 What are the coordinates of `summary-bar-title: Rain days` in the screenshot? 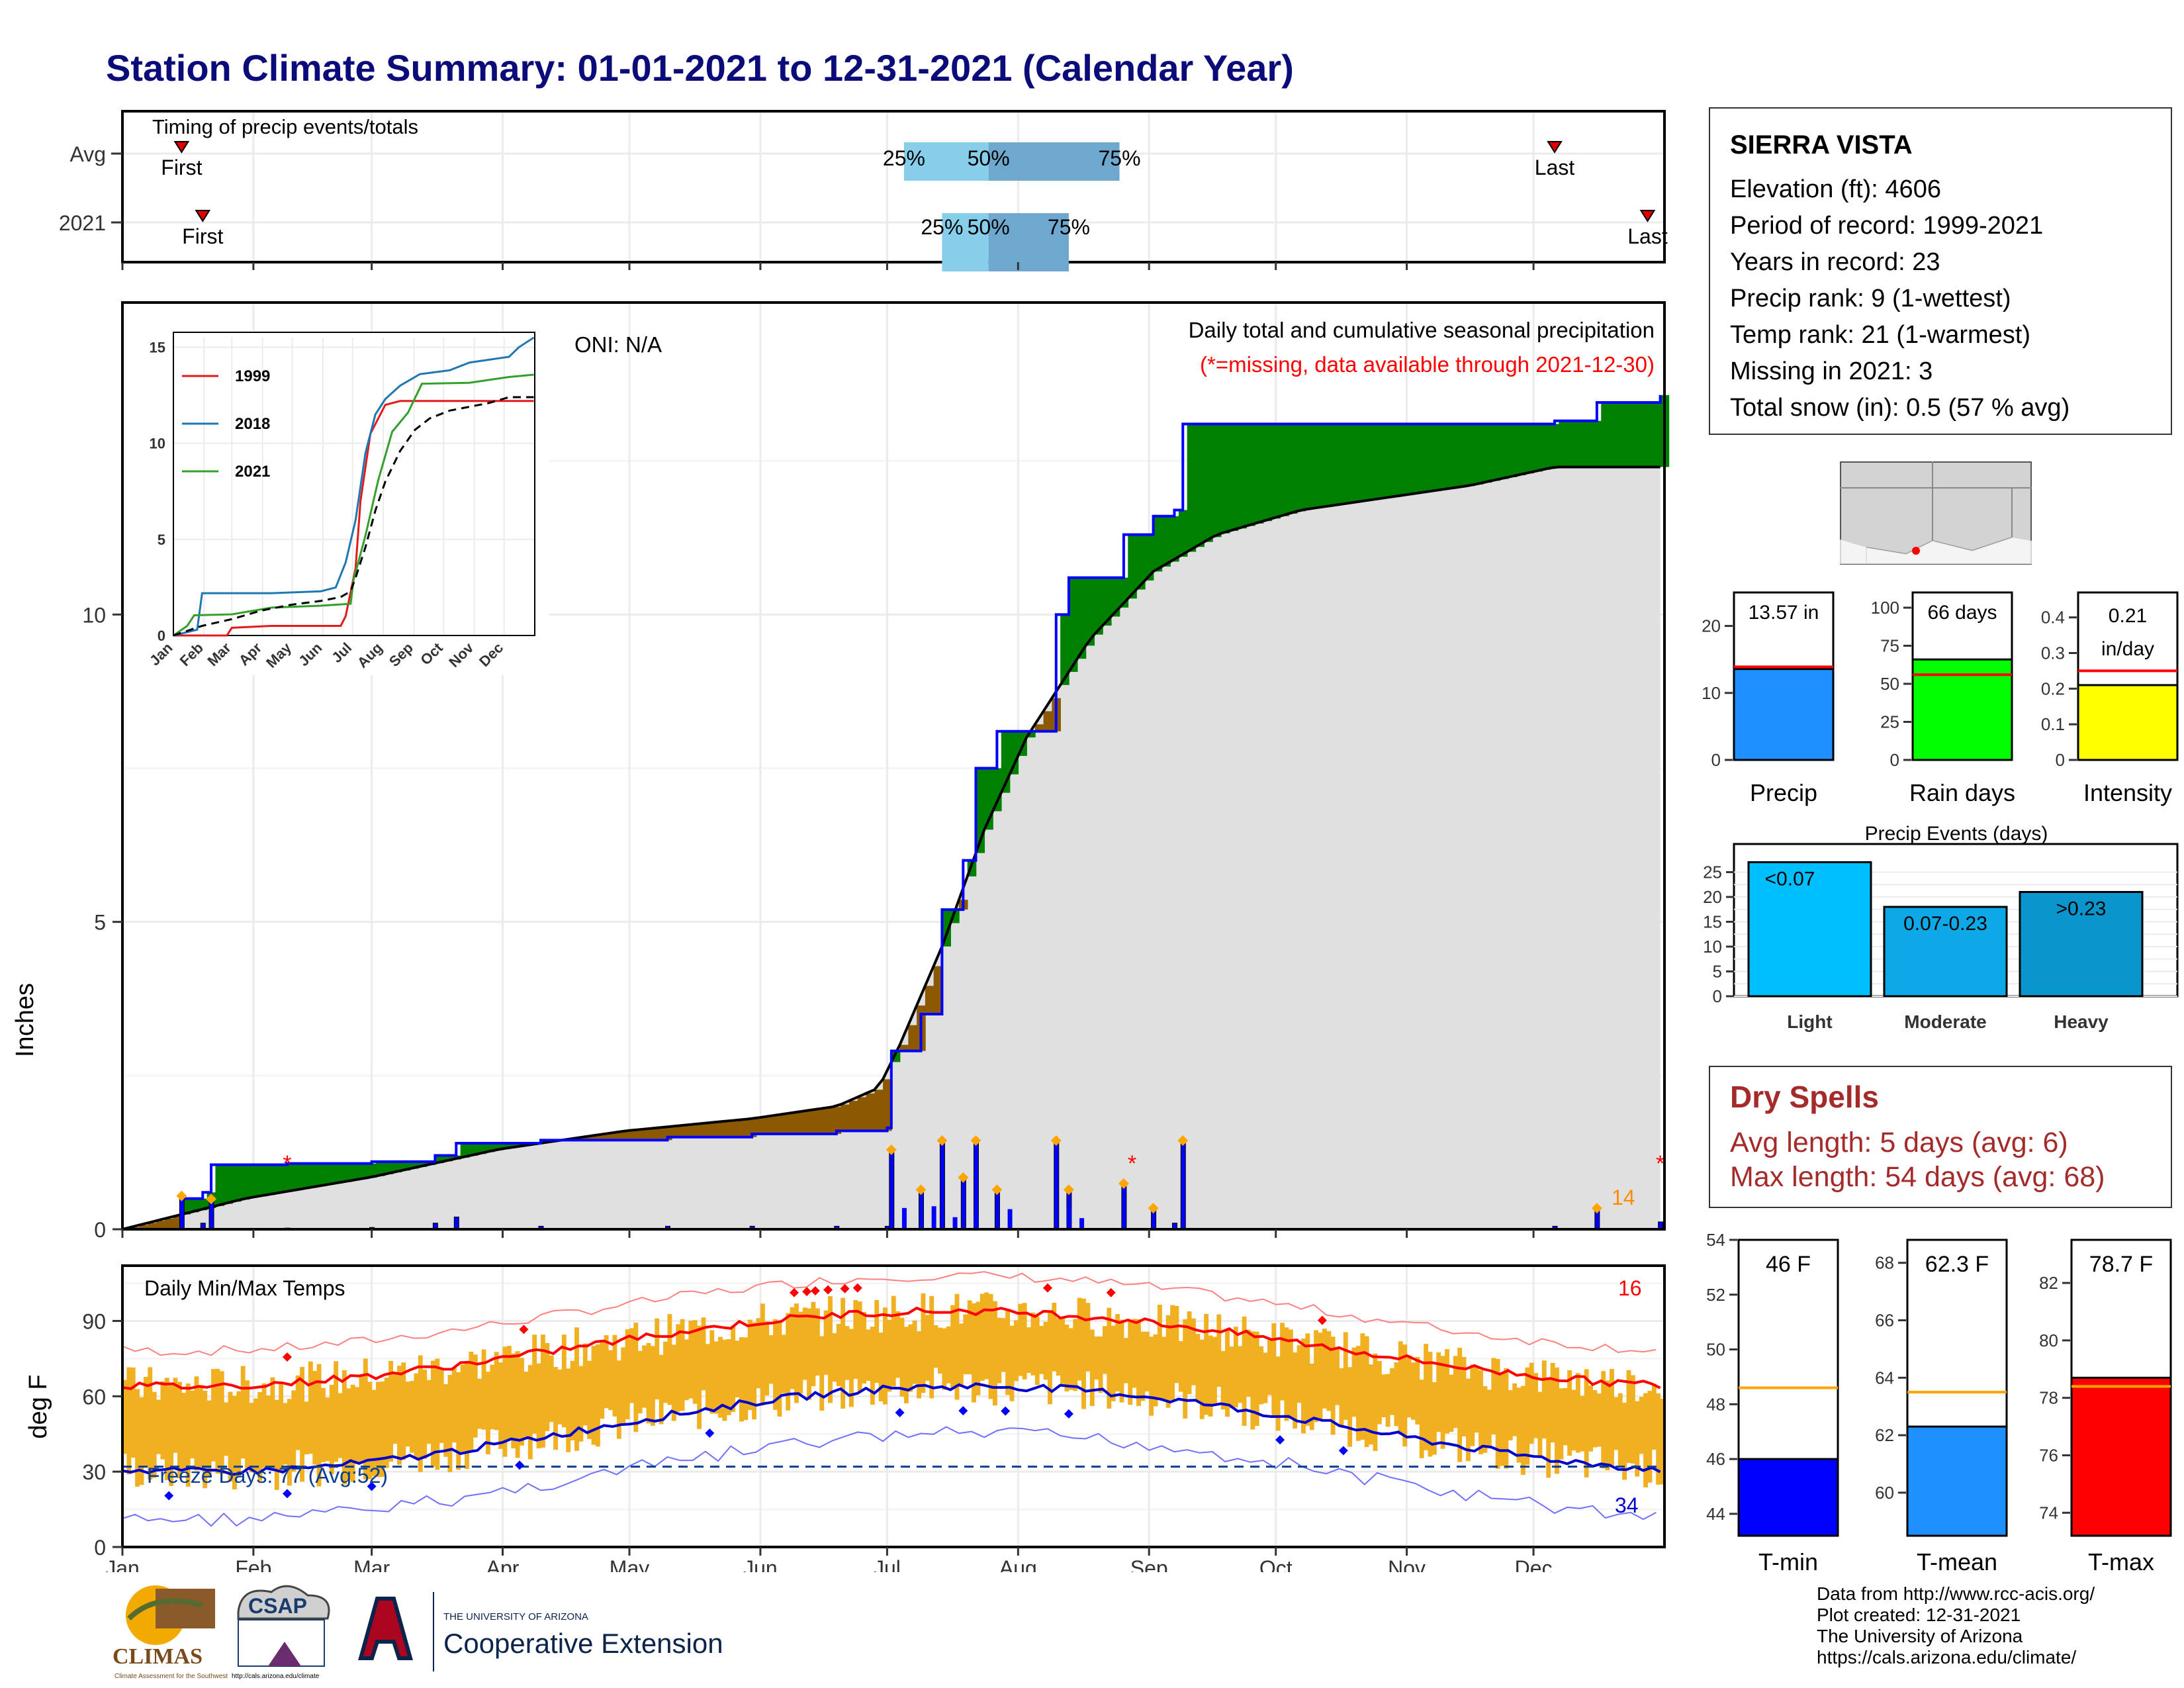 It's located at (1962, 792).